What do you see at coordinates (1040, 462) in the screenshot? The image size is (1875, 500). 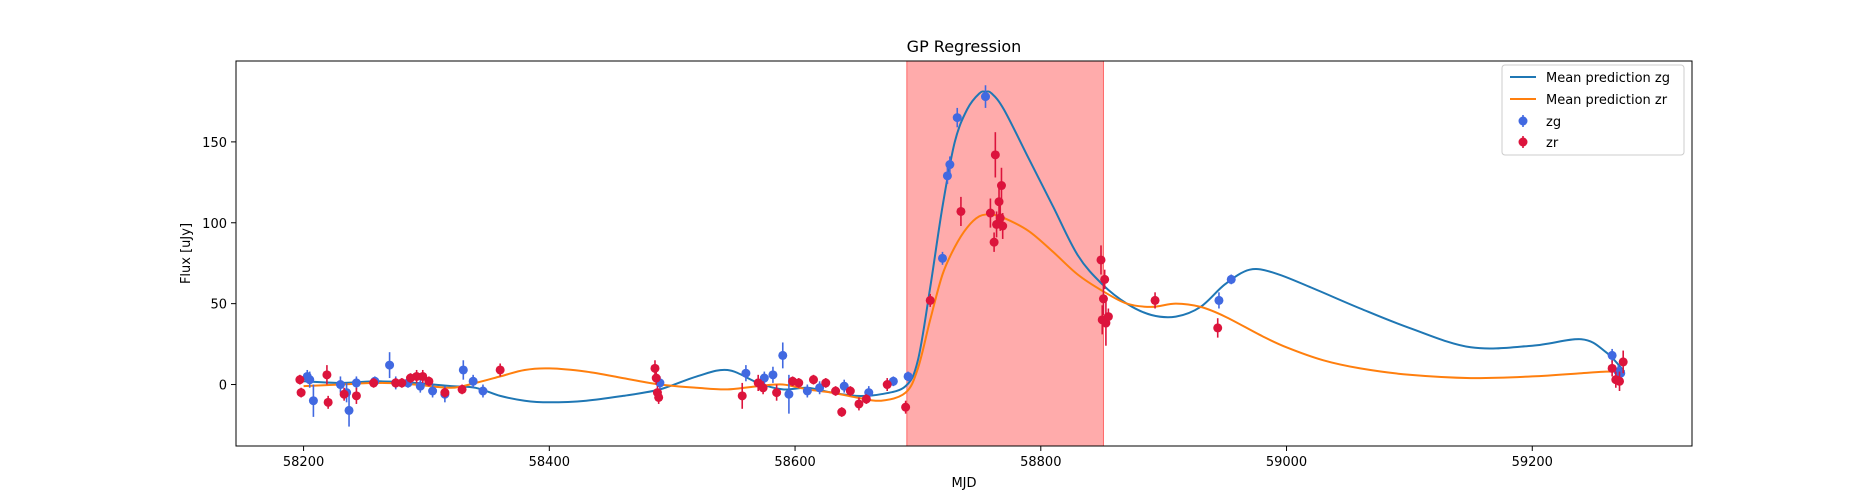 I see `x-tick-label: 58800` at bounding box center [1040, 462].